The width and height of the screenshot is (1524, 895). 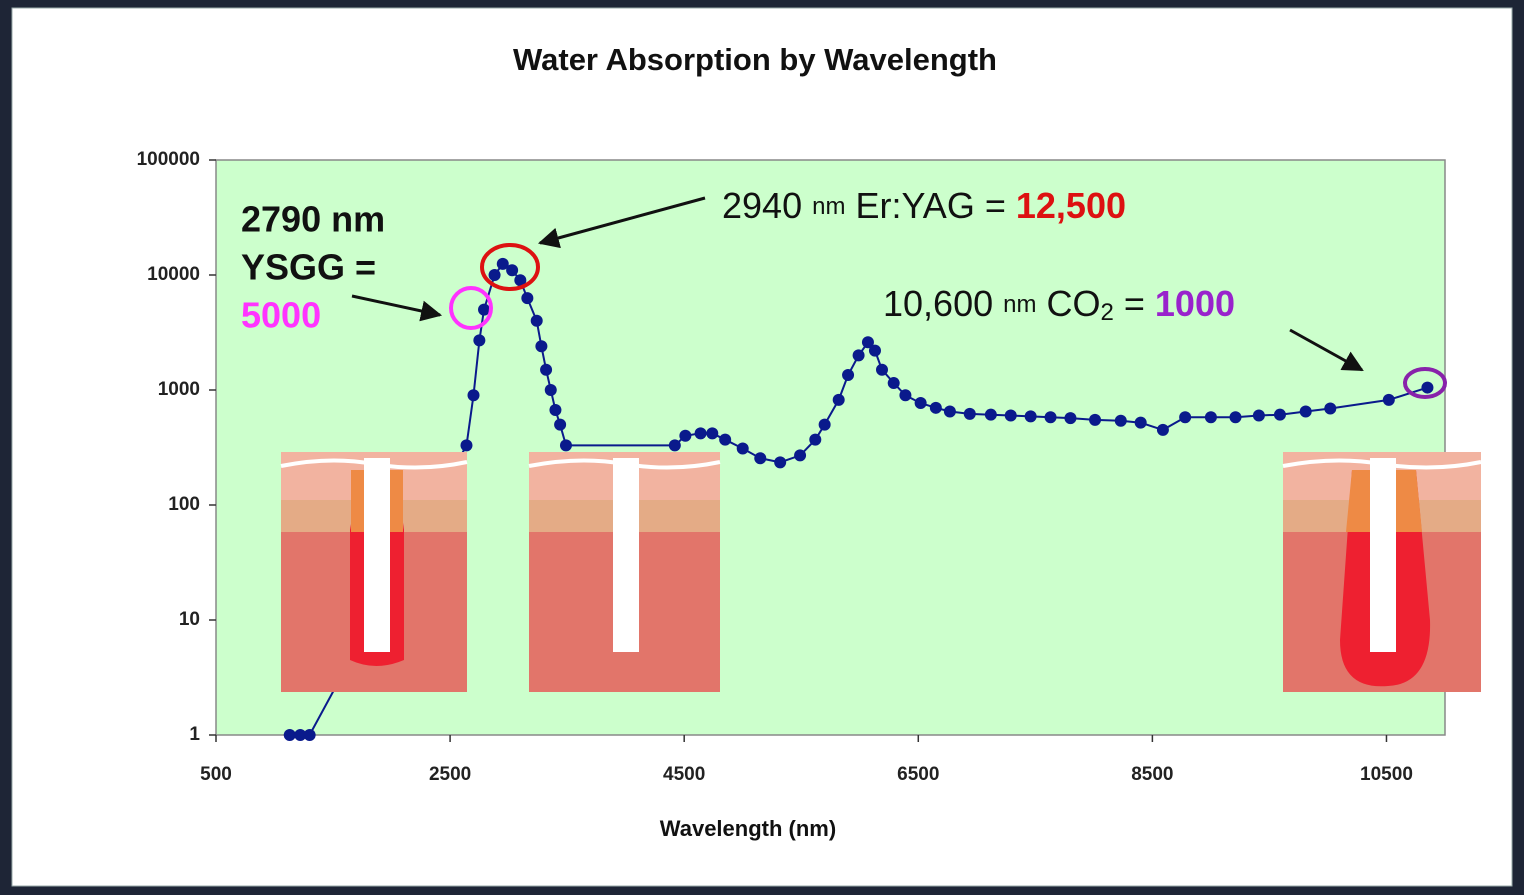 What do you see at coordinates (1071, 205) in the screenshot?
I see `annotation-value: 12,500` at bounding box center [1071, 205].